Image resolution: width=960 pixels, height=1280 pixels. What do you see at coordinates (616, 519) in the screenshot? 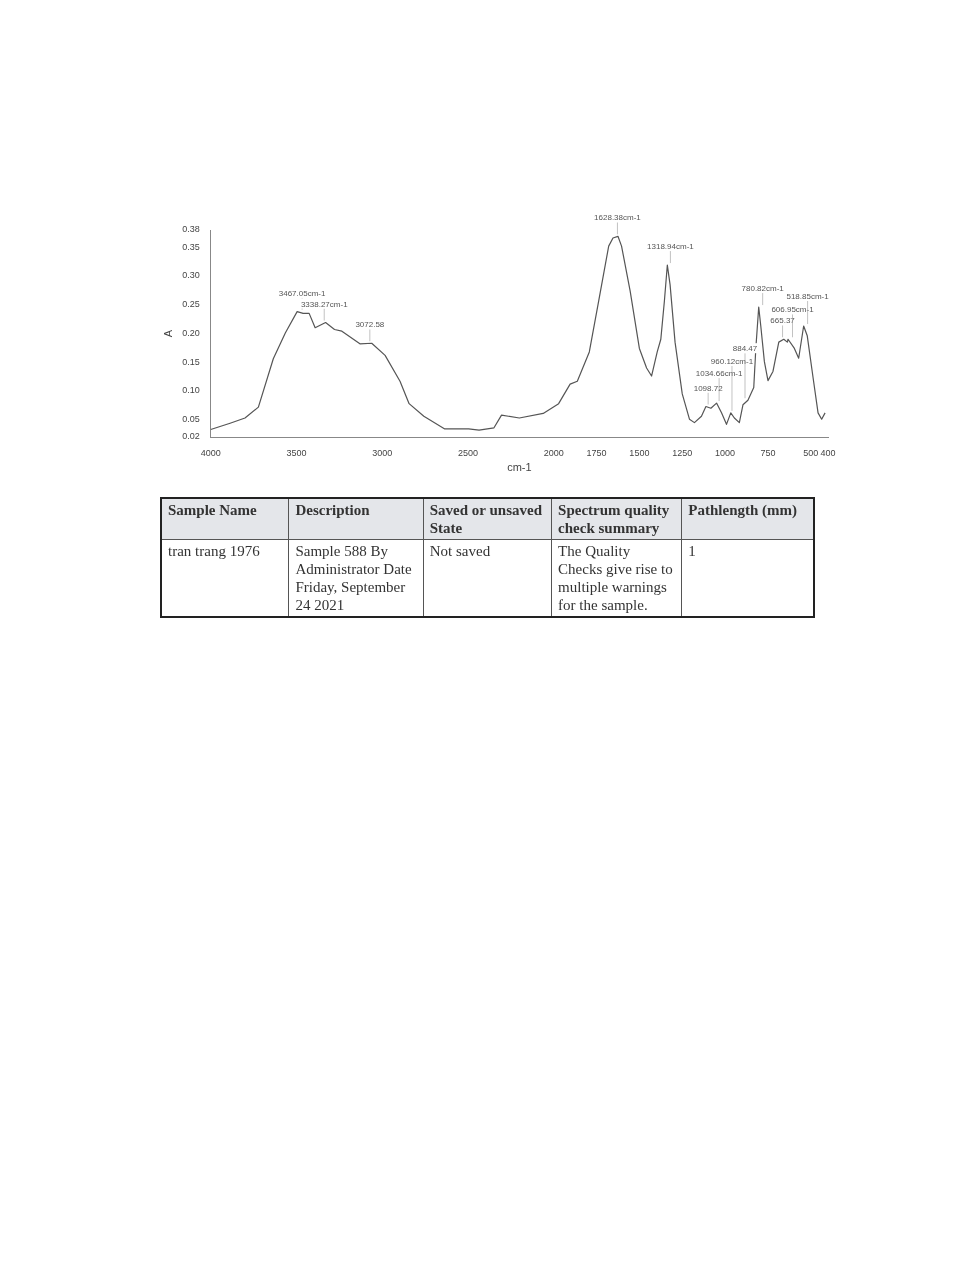
I see `text: Spectrum quality check summary` at bounding box center [616, 519].